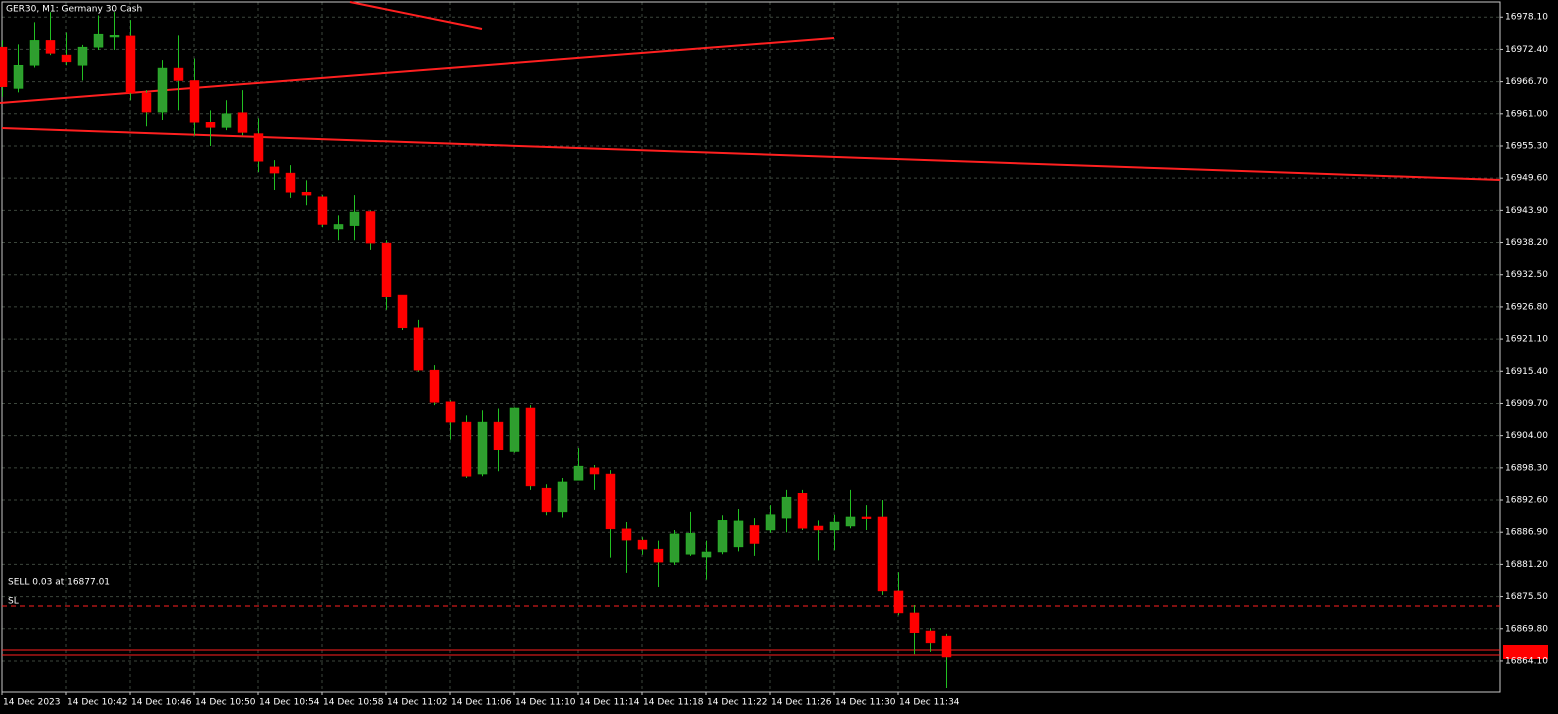  Describe the element at coordinates (74, 10) in the screenshot. I see `chart-title: GER30, M1: Germany 30 Cash` at that location.